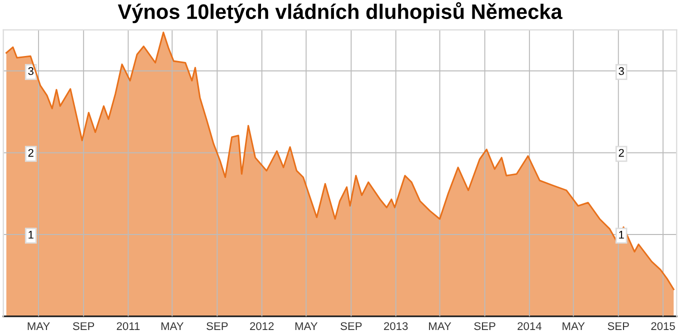 The height and width of the screenshot is (333, 680). I want to click on x-tick-label: 2013, so click(396, 326).